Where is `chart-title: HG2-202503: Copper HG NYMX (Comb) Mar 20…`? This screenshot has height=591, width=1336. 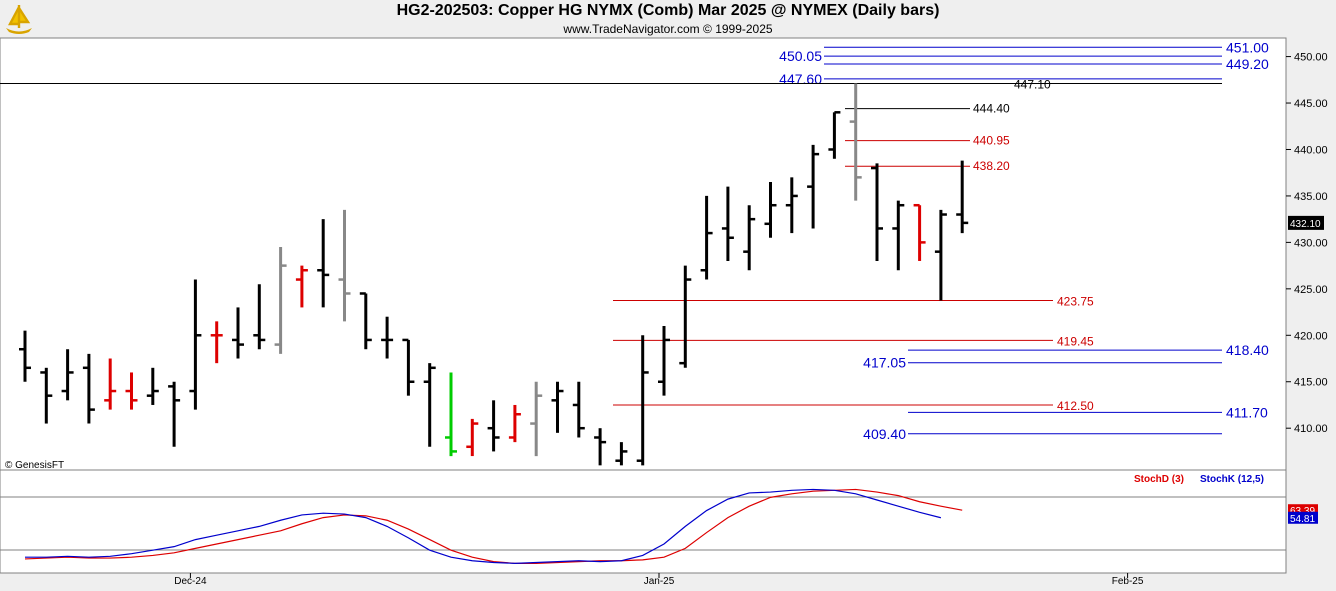 chart-title: HG2-202503: Copper HG NYMX (Comb) Mar 20… is located at coordinates (668, 10).